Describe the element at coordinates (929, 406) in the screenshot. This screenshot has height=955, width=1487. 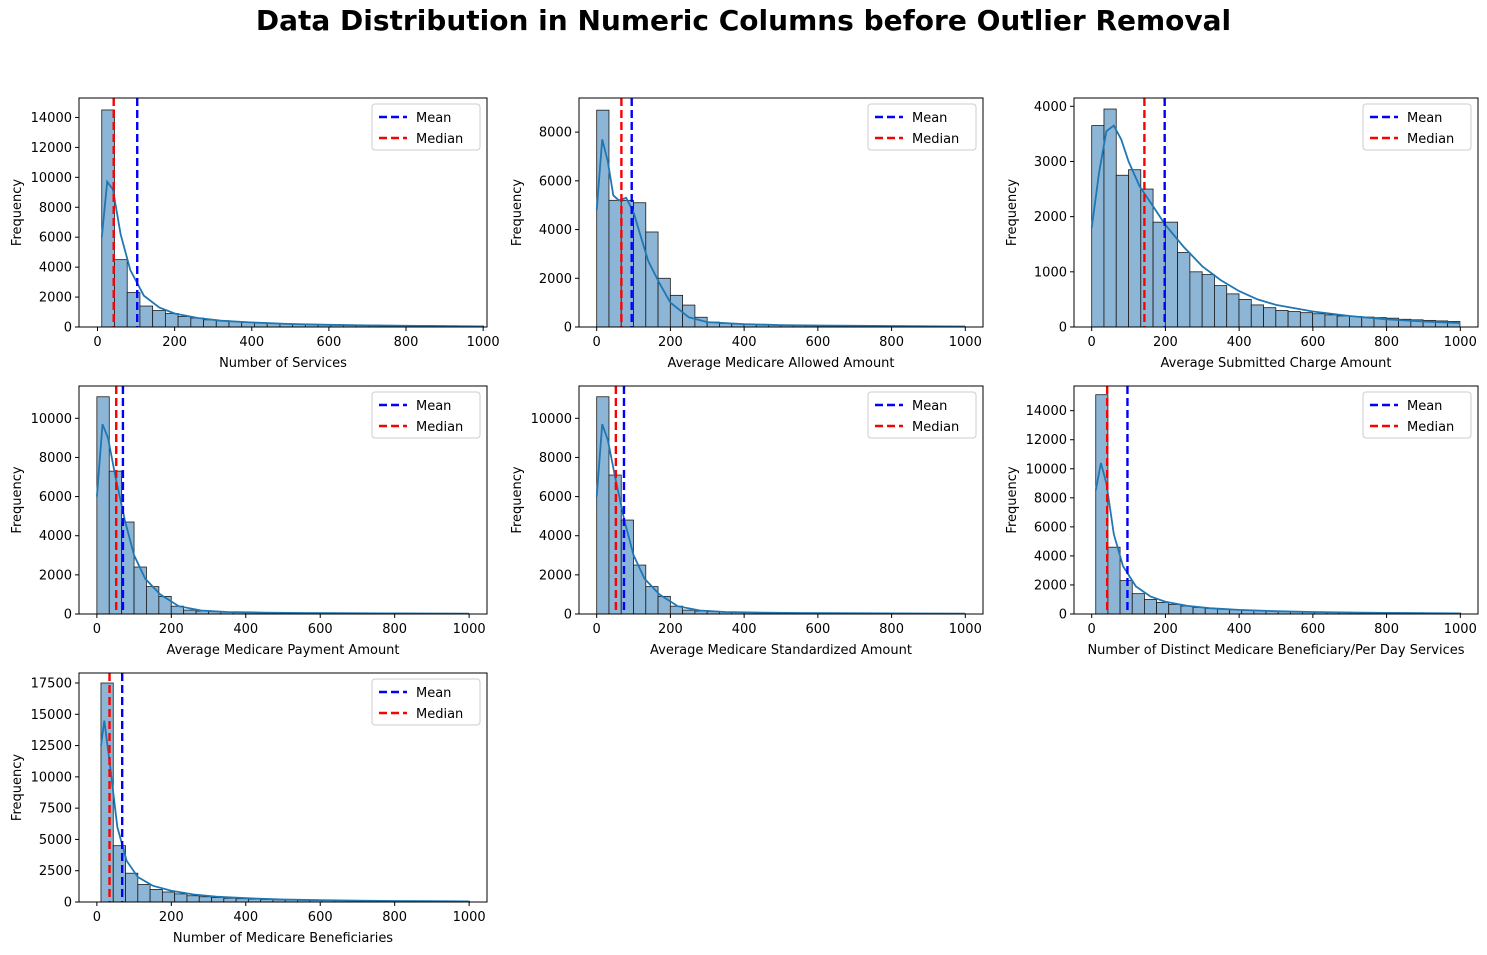
I see `legend-mean-label: Mean` at that location.